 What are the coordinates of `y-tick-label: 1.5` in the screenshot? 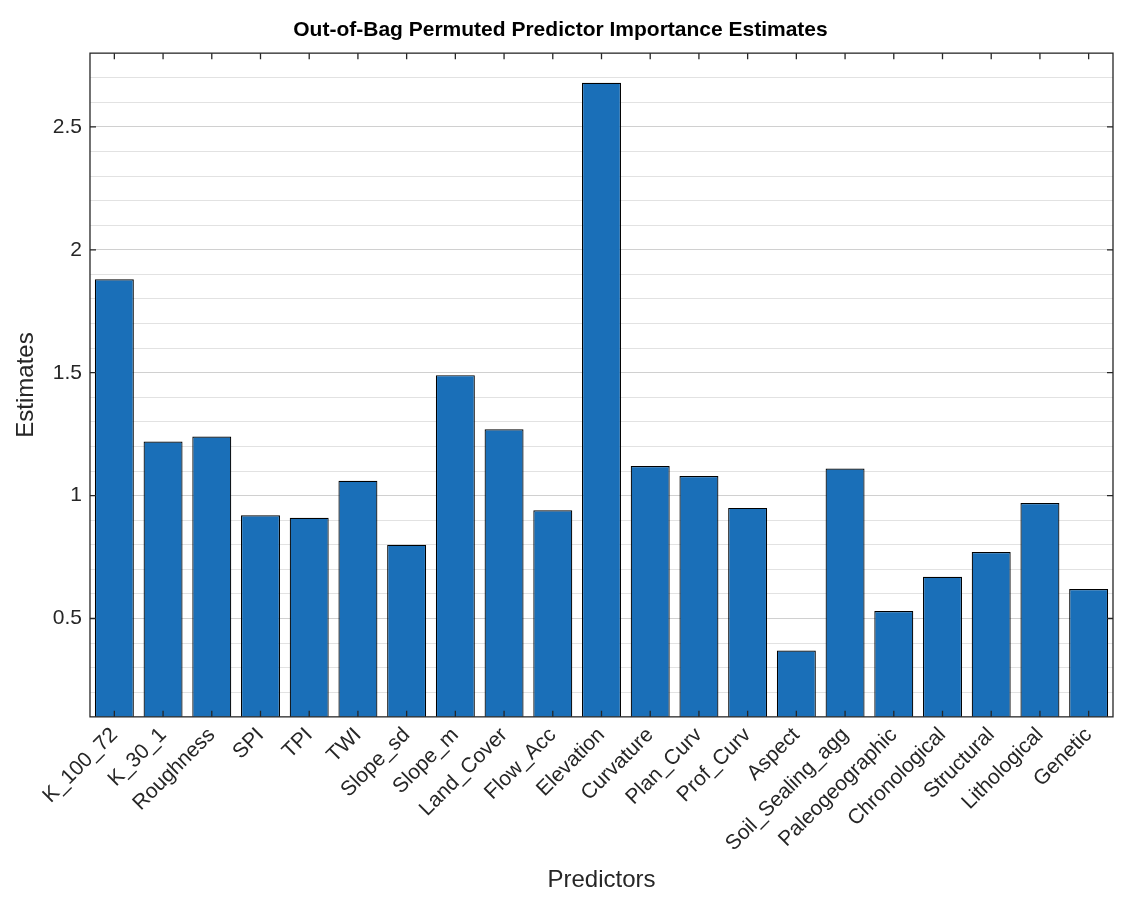 It's located at (67, 371).